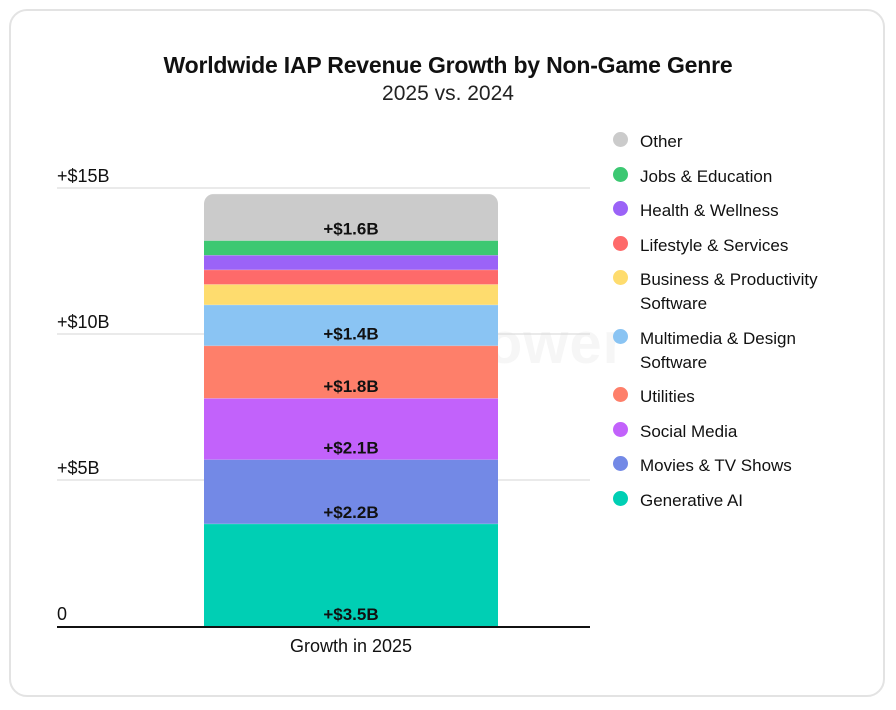  I want to click on legend-label: Generative AI, so click(692, 500).